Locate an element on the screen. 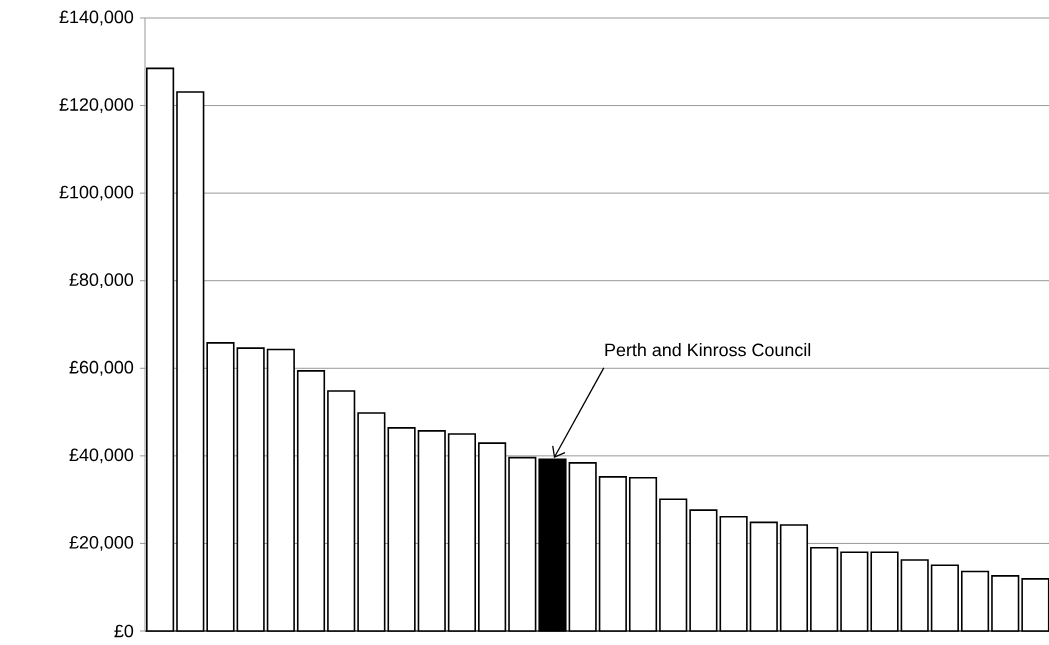  y-tick-label: £0 is located at coordinates (124, 631).